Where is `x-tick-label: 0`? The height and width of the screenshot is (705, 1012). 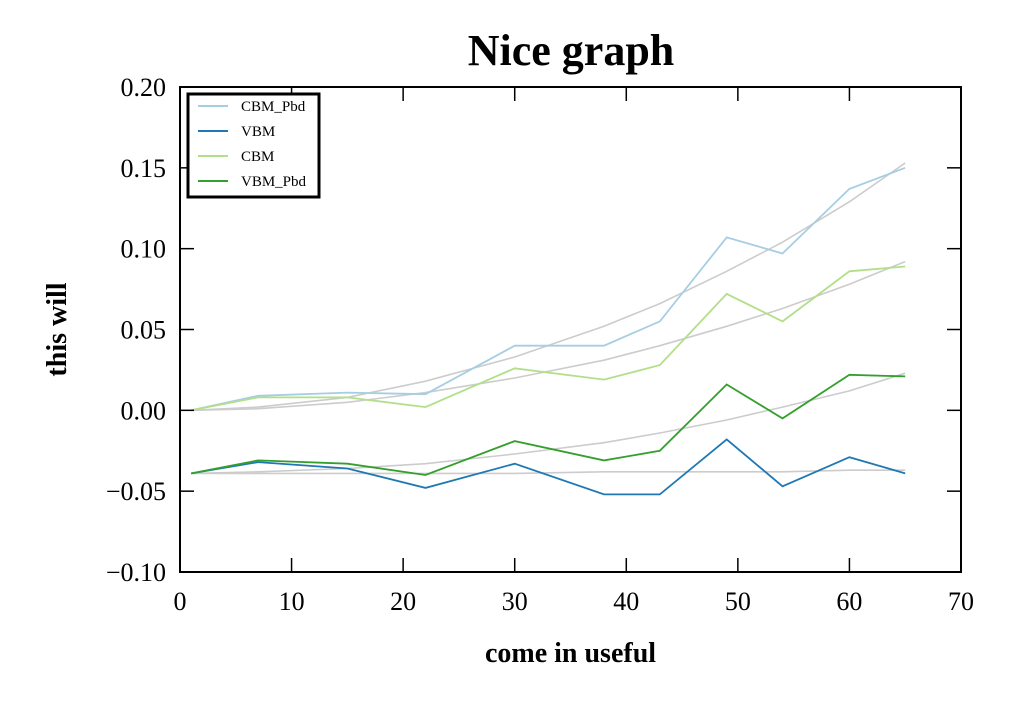
x-tick-label: 0 is located at coordinates (180, 601).